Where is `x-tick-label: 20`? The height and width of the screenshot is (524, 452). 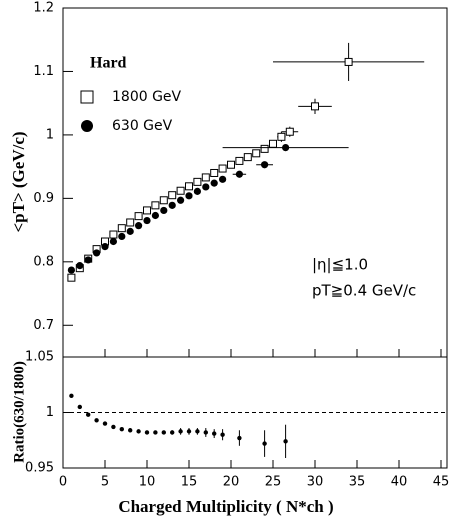 x-tick-label: 20 is located at coordinates (231, 482).